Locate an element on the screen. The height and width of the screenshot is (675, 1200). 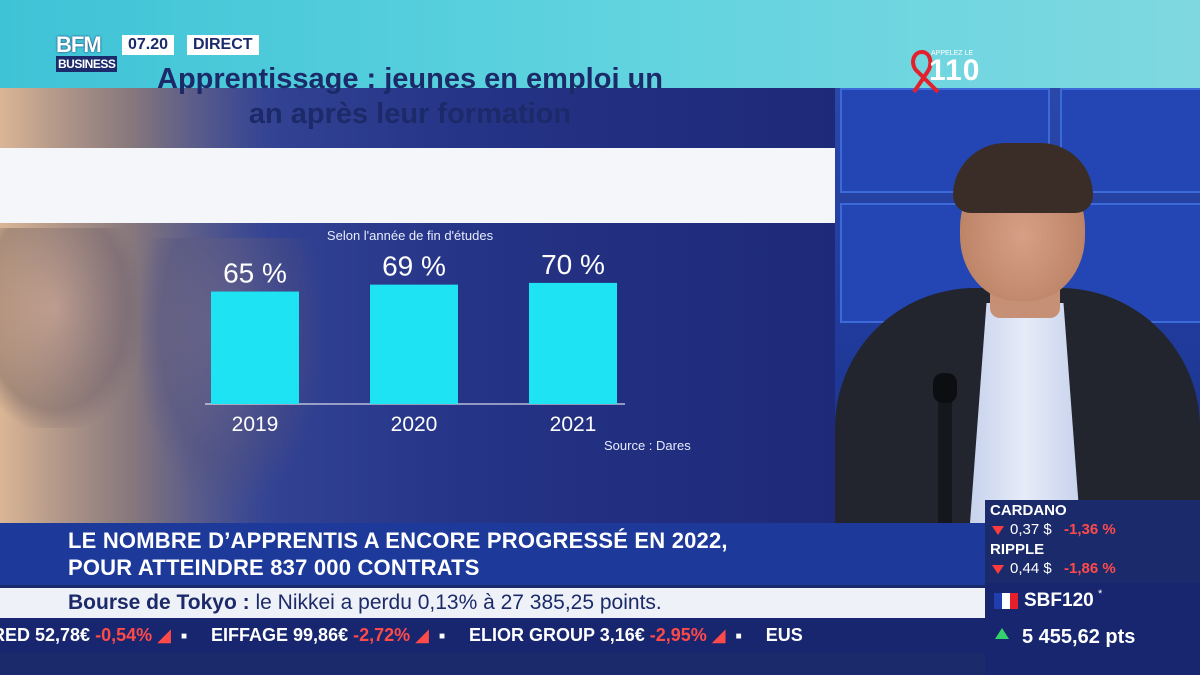
ticker-name: EUS is located at coordinates (784, 635).